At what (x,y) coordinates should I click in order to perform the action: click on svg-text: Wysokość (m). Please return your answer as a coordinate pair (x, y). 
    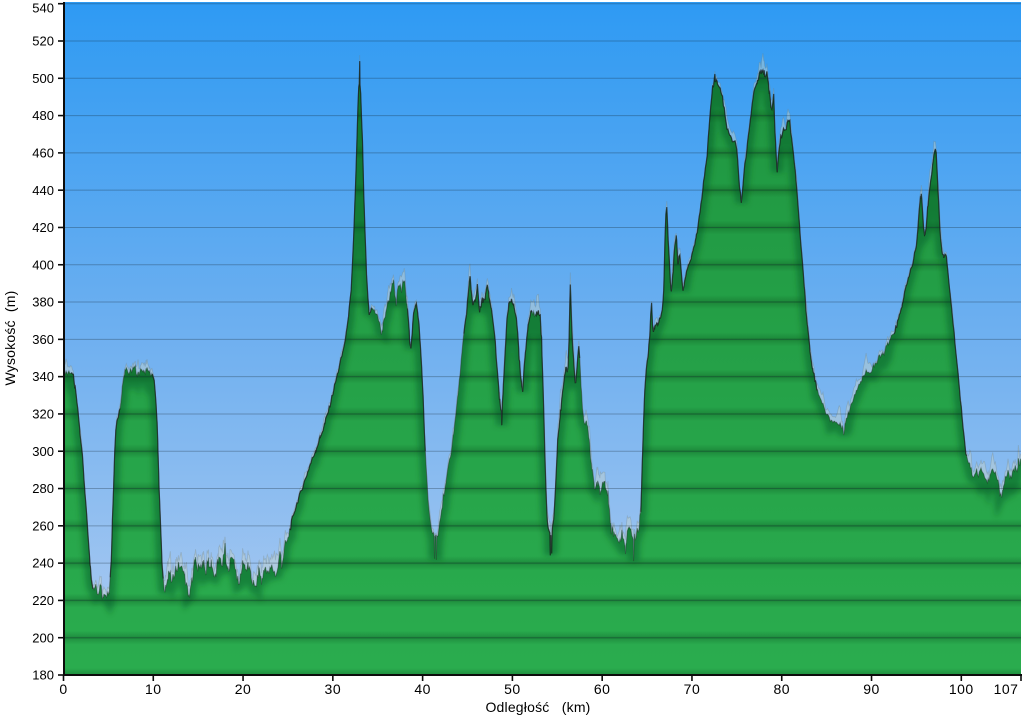
    Looking at the image, I should click on (10, 337).